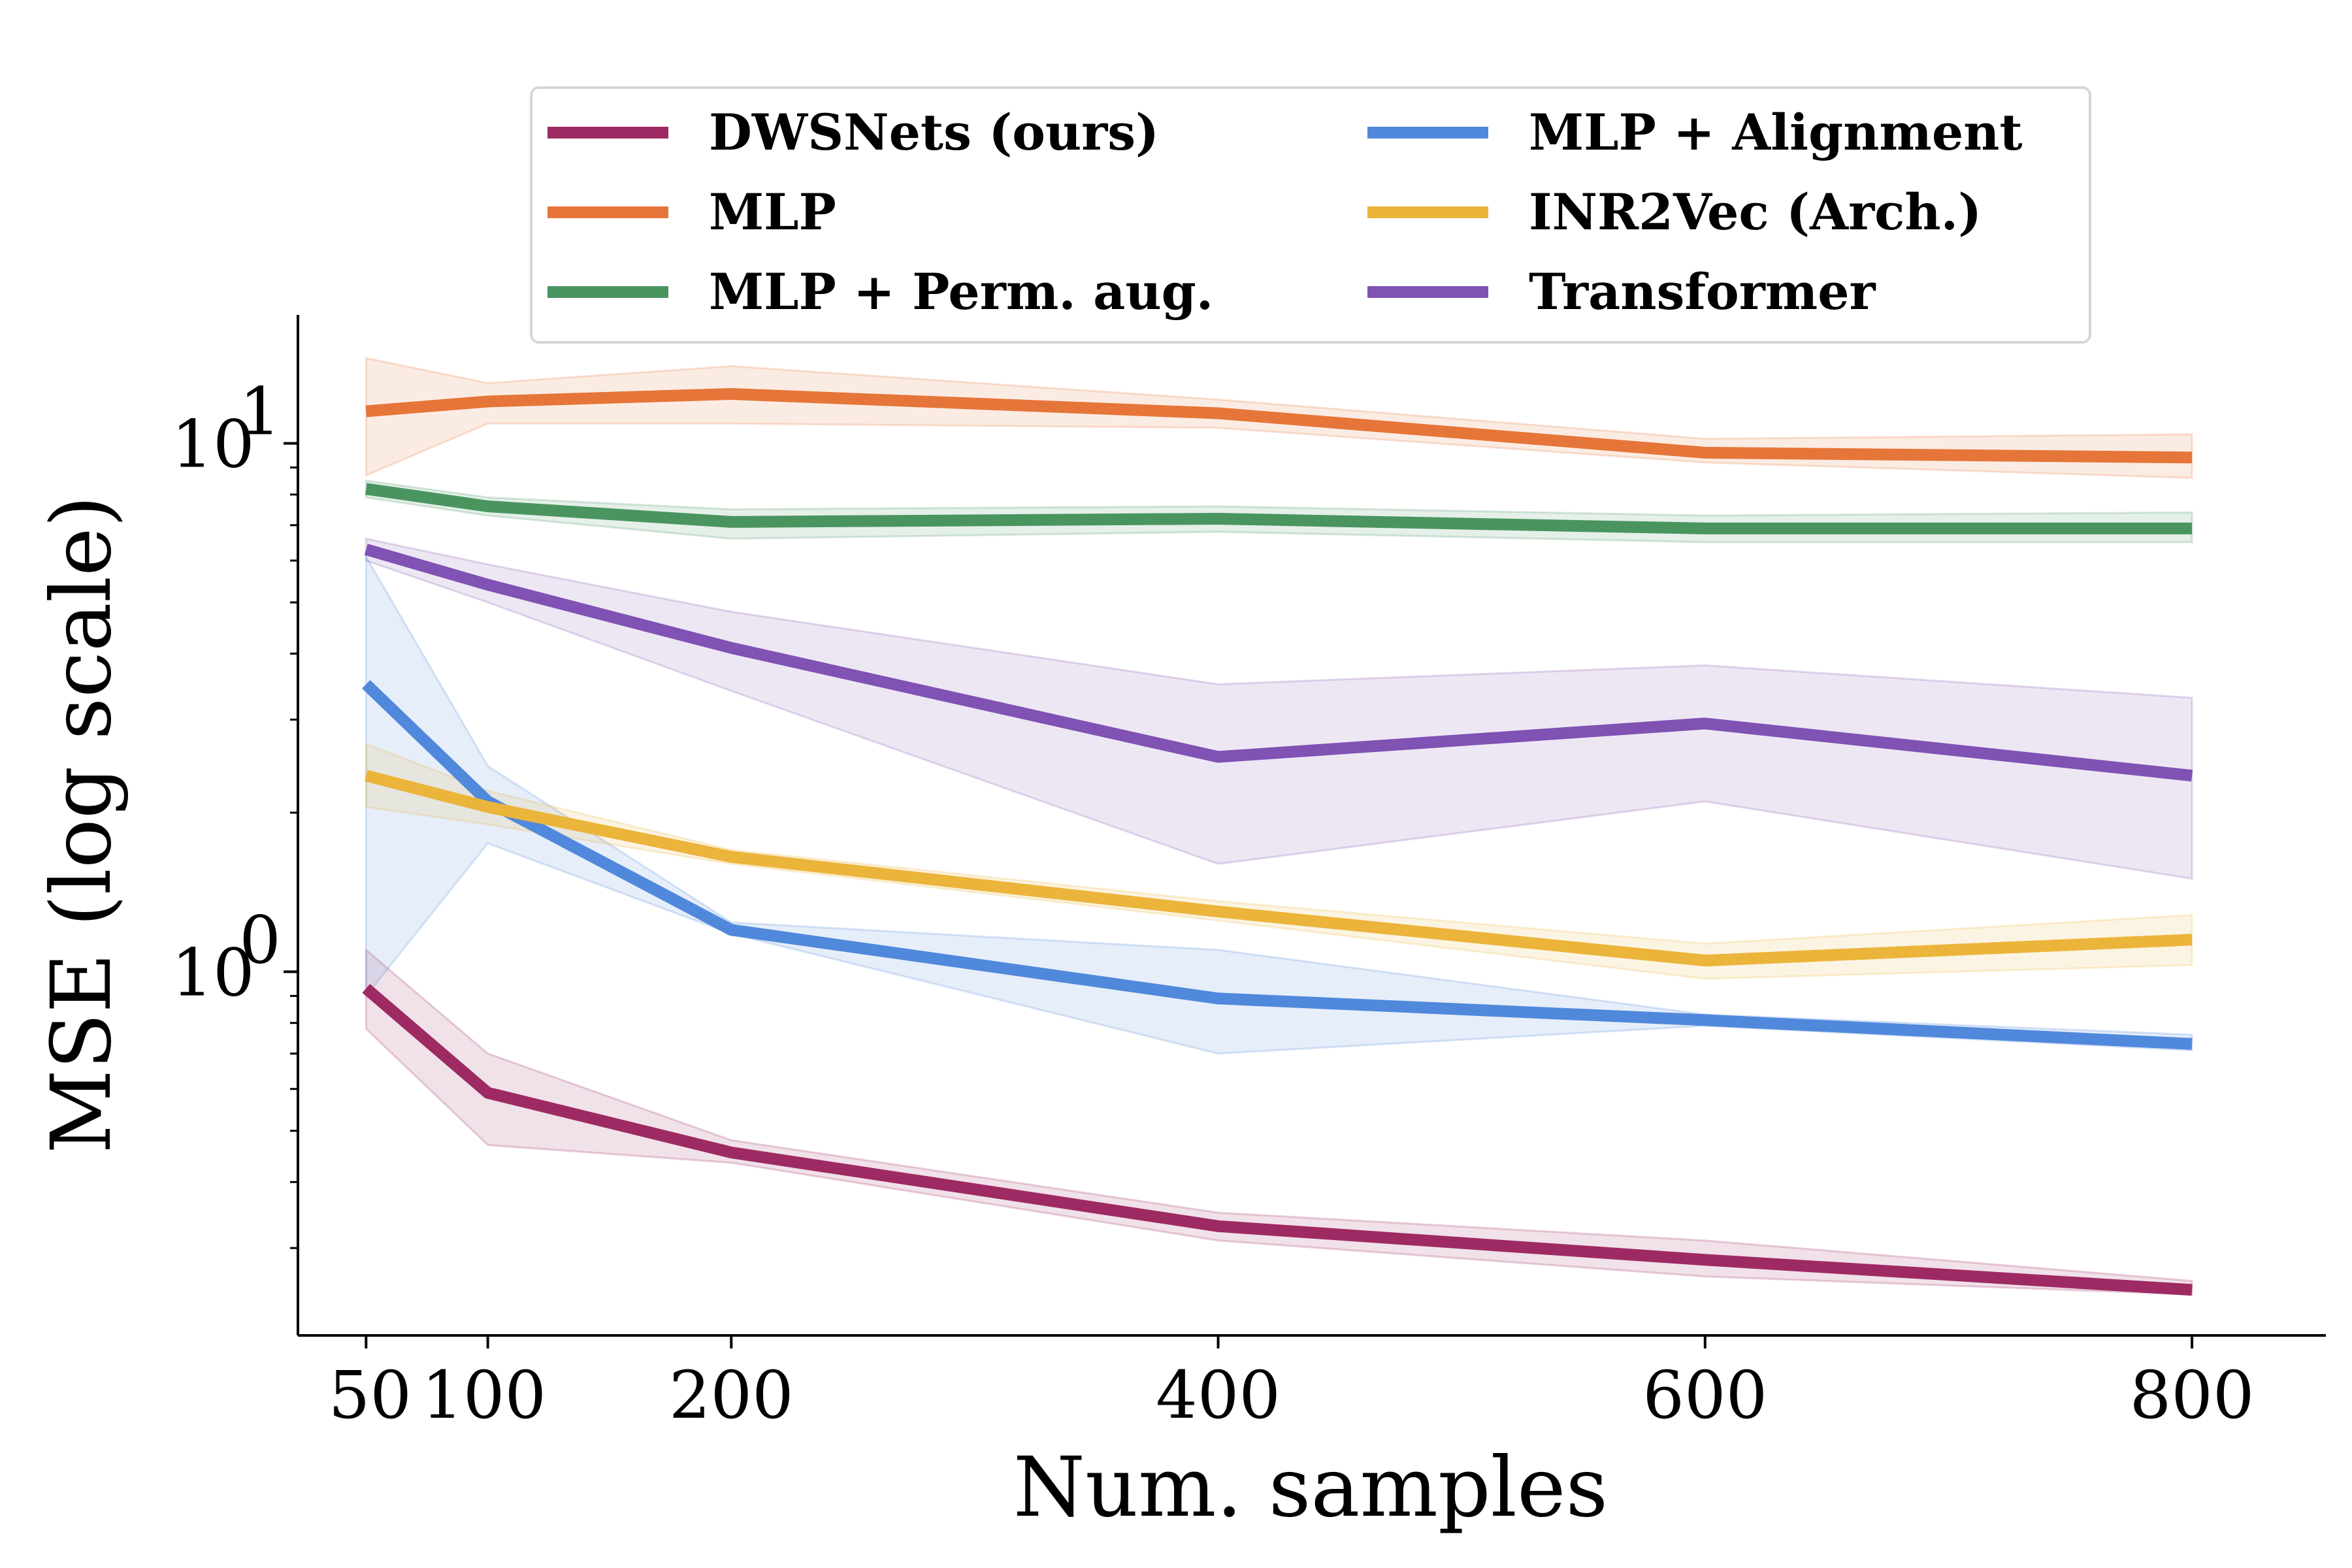 This screenshot has width=2352, height=1568. I want to click on x-tick-label: 600, so click(1704, 1395).